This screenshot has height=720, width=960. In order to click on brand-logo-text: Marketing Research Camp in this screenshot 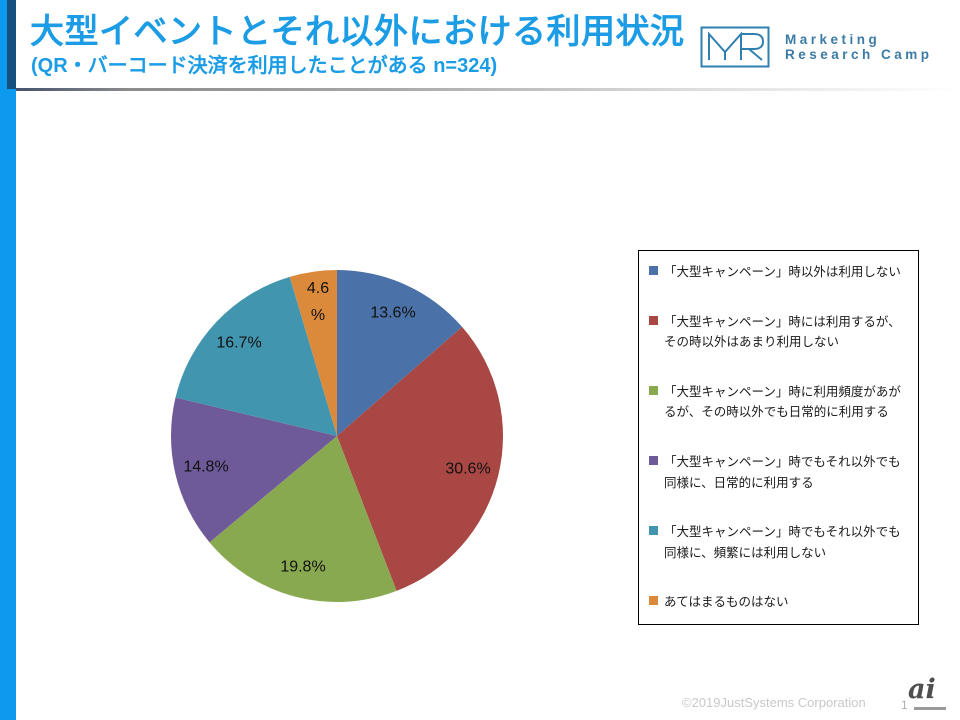, I will do `click(859, 47)`.